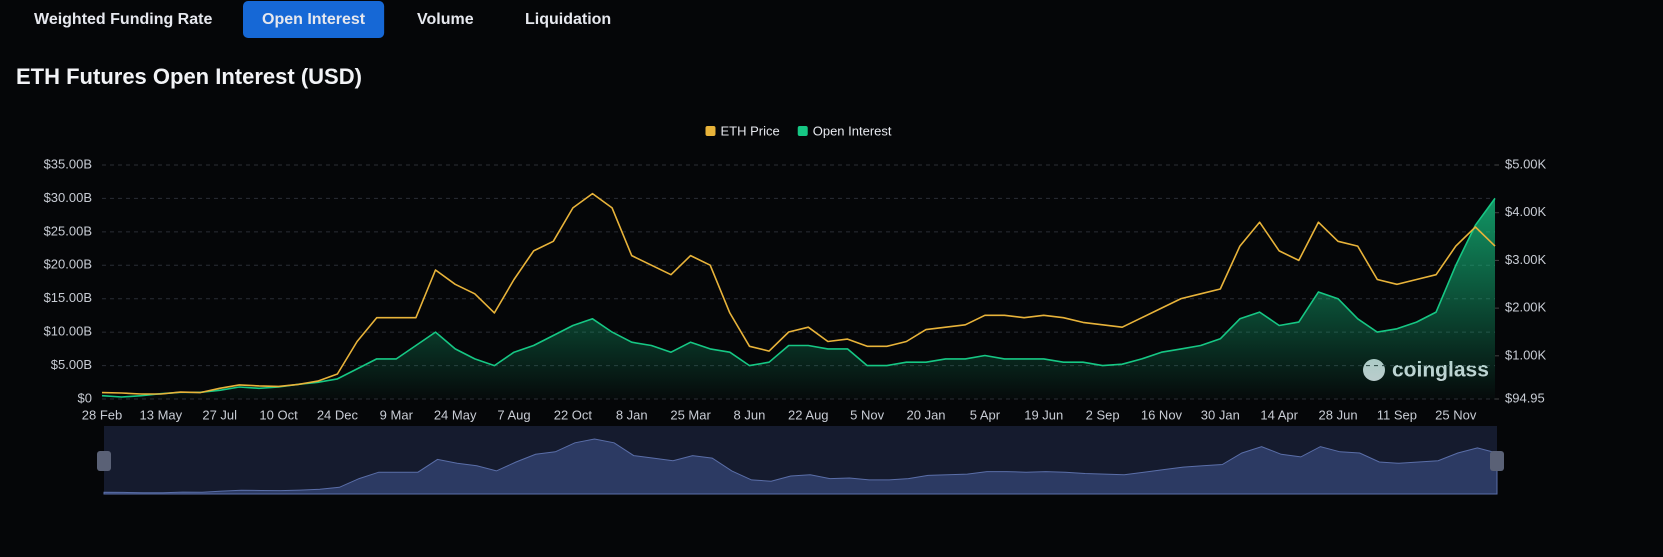  I want to click on tab-label: Open Interest, so click(314, 19).